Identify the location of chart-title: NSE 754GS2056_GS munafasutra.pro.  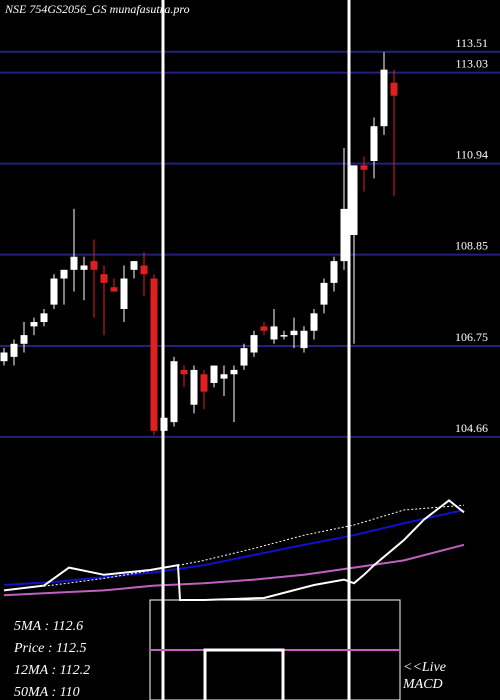
(97, 9).